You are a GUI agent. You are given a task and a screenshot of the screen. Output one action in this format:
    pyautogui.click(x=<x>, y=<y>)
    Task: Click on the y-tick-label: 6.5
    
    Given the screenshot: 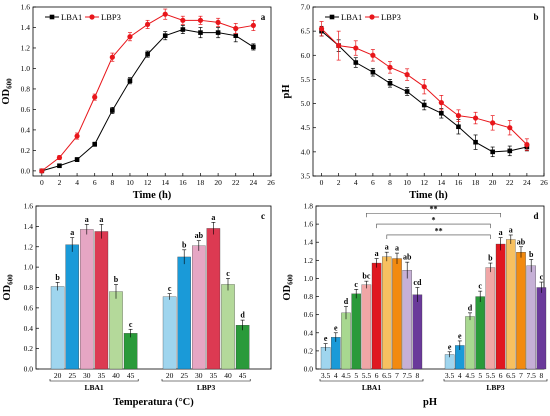 What is the action you would take?
    pyautogui.click(x=306, y=31)
    